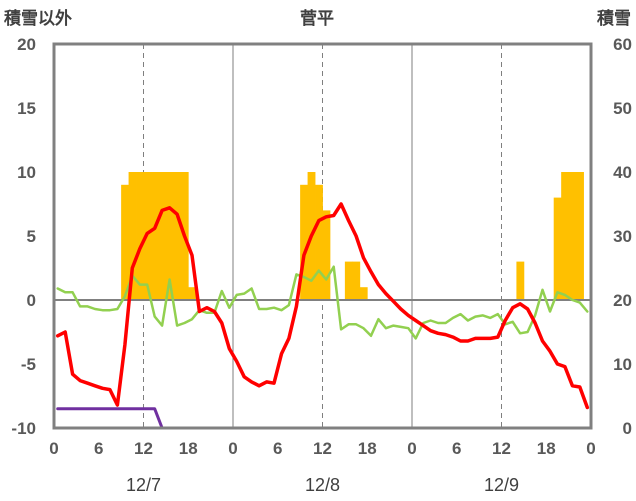  What do you see at coordinates (622, 236) in the screenshot?
I see `y-tick-label-right: 30` at bounding box center [622, 236].